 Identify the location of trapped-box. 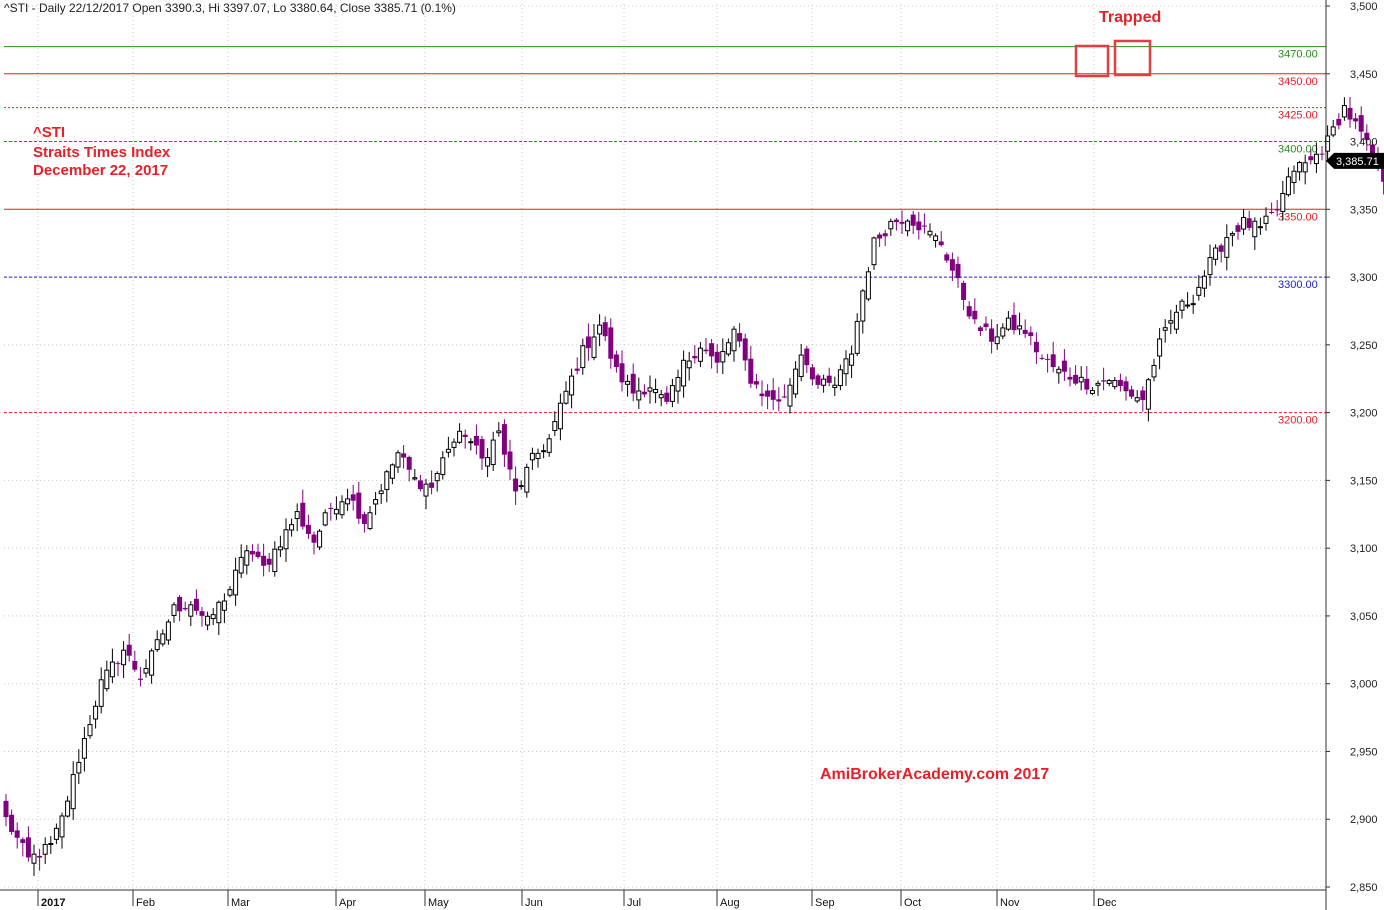
(1092, 61).